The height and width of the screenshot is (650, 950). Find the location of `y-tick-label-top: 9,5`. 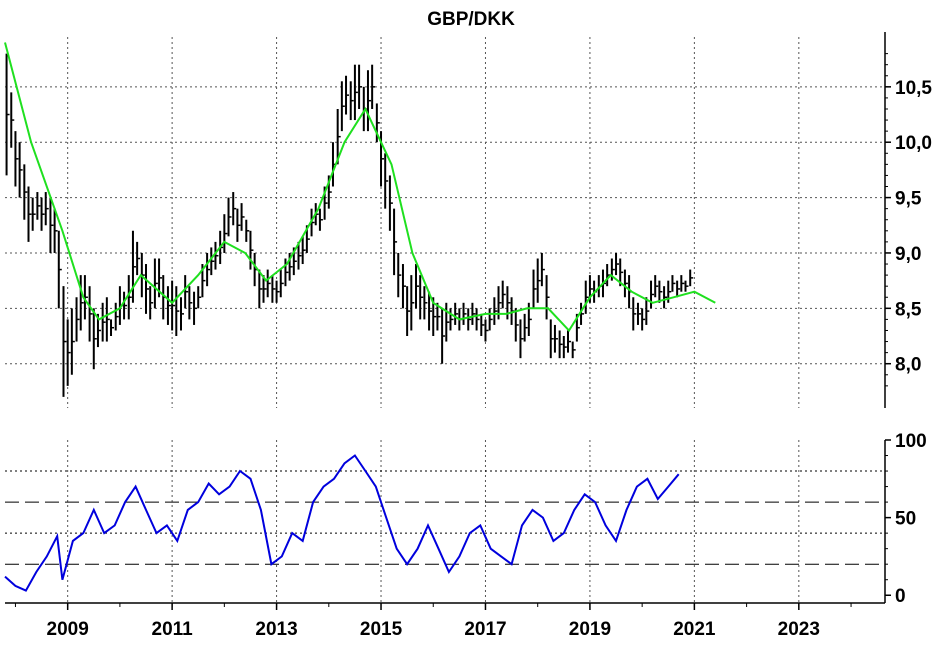

y-tick-label-top: 9,5 is located at coordinates (908, 199).